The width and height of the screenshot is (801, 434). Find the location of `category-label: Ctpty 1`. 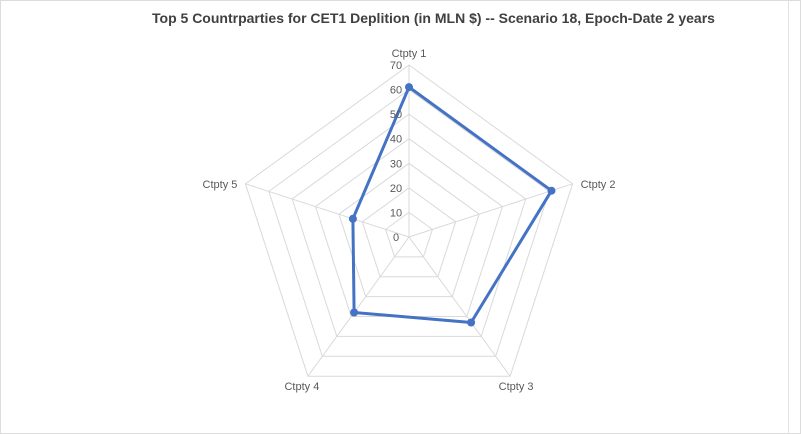

category-label: Ctpty 1 is located at coordinates (409, 54).